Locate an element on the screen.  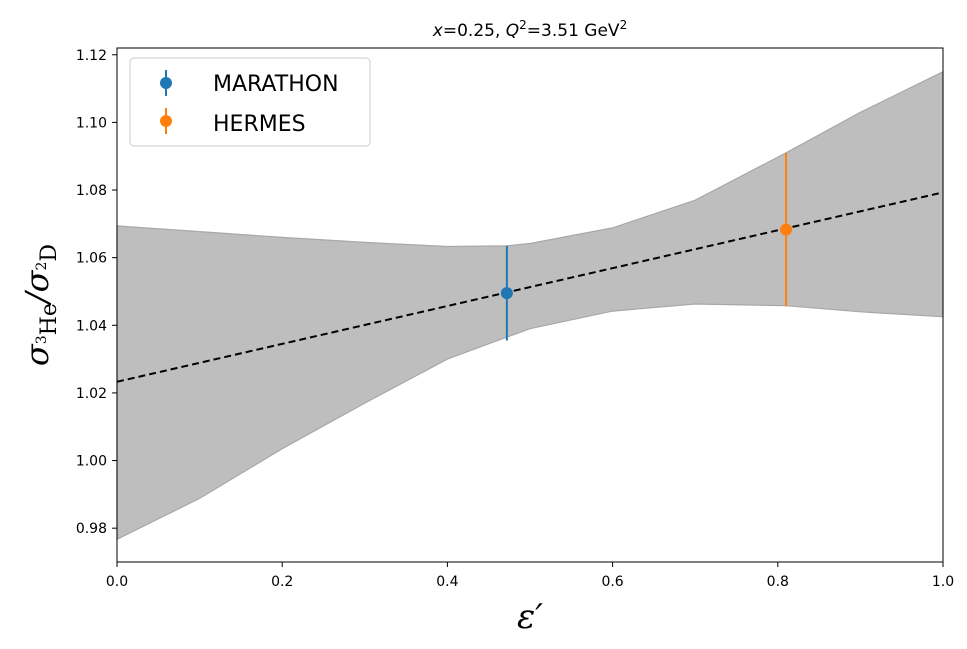
x-tick-label: 0.8 is located at coordinates (778, 582).